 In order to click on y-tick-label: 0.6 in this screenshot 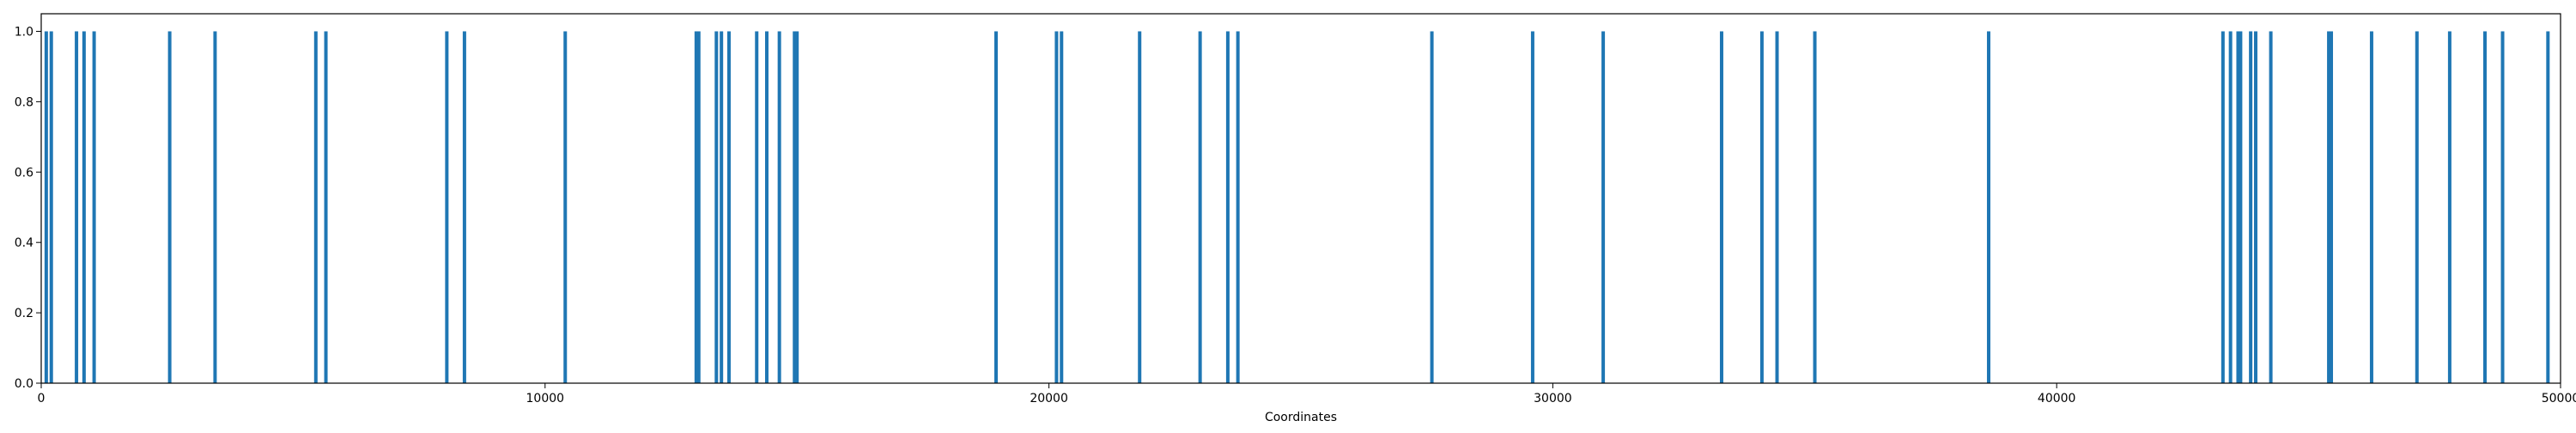, I will do `click(24, 173)`.